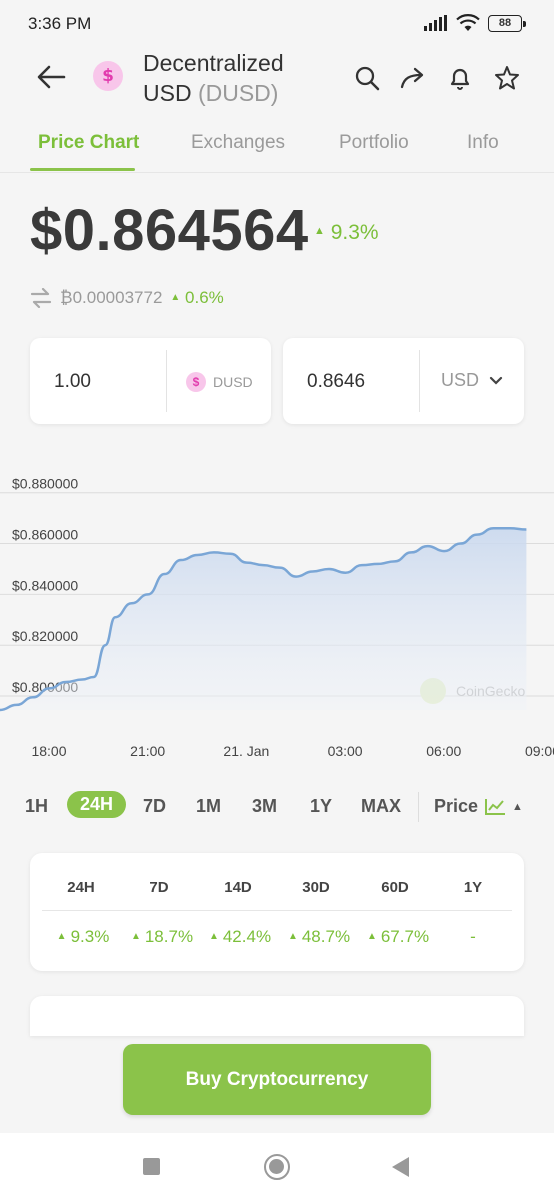  I want to click on perf-value-text: 67.7%, so click(405, 936).